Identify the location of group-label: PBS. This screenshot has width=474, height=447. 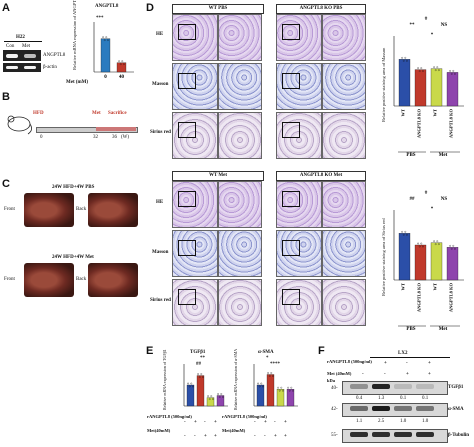
(410, 329).